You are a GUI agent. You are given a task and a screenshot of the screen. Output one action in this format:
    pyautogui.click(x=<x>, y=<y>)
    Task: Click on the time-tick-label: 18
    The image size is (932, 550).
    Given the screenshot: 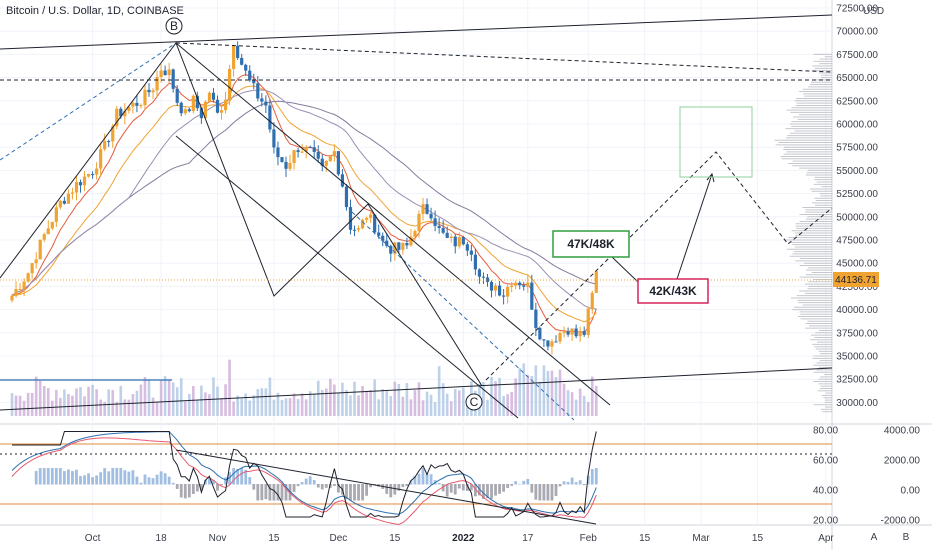 What is the action you would take?
    pyautogui.click(x=162, y=538)
    